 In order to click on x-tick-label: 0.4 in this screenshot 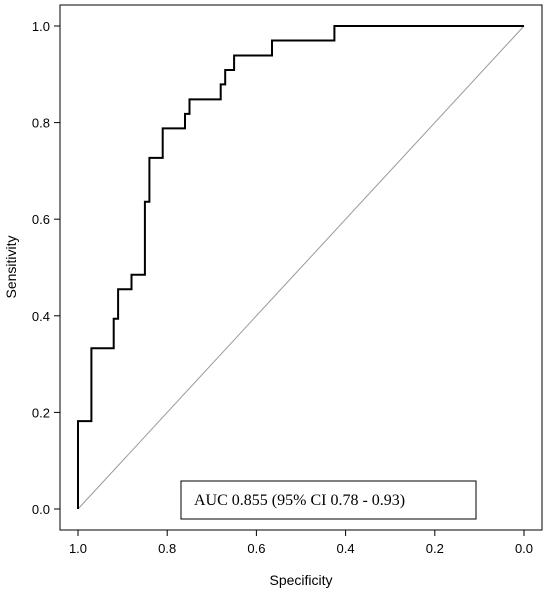, I will do `click(346, 548)`.